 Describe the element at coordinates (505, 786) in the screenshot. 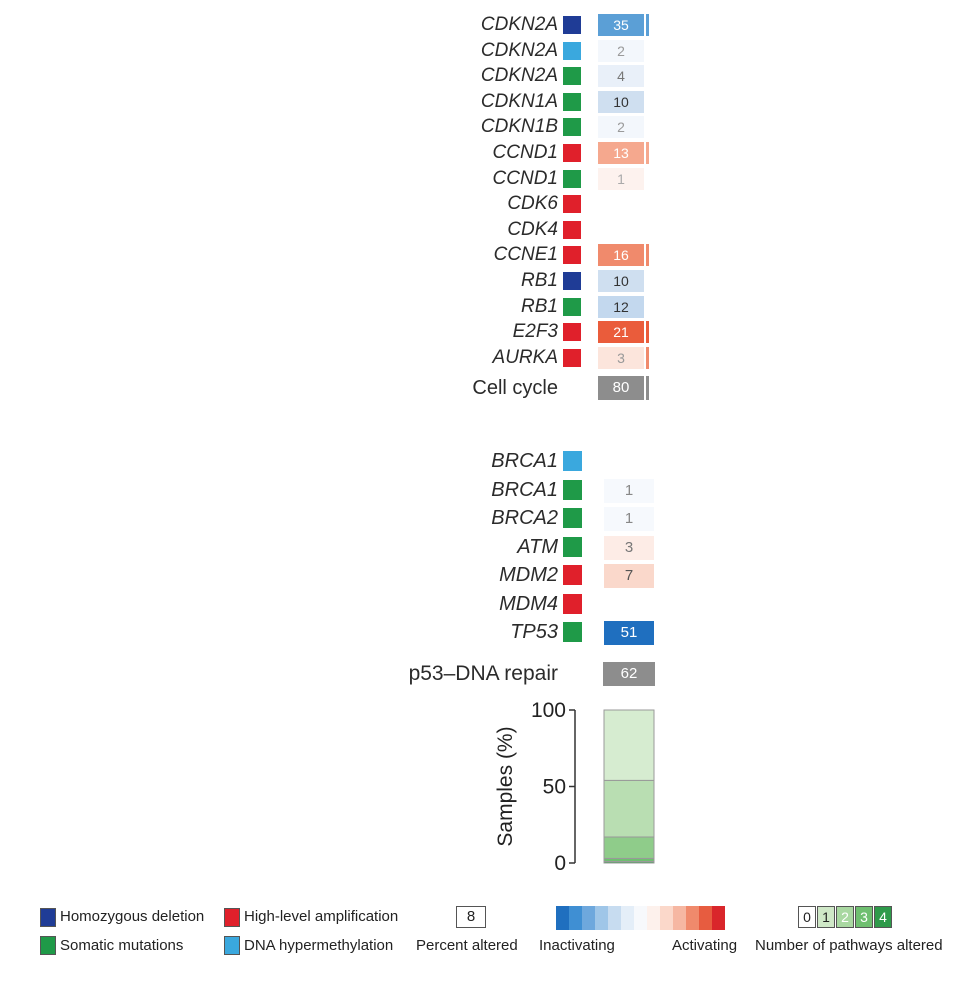

I see `y-axis-label: Samples (%)` at that location.